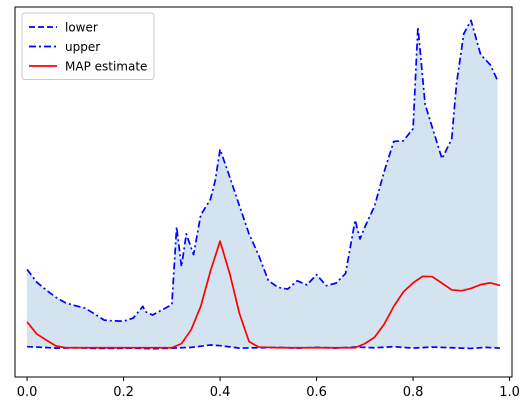 The height and width of the screenshot is (413, 520). I want to click on legend: lower upper MAP estimate, so click(88, 46).